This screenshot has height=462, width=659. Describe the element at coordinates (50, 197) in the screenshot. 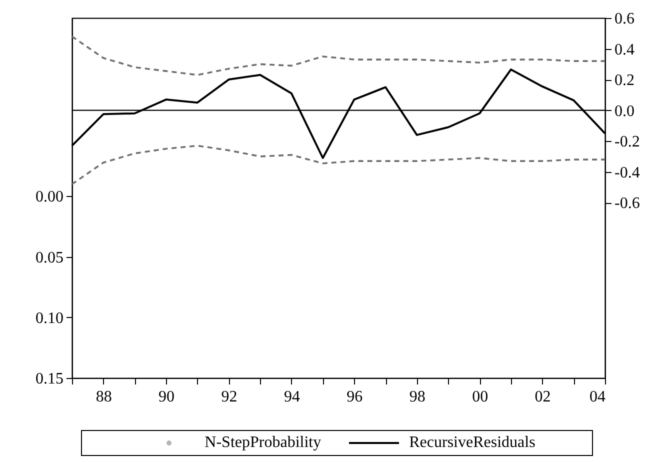

I see `y-tick-label: 0.00` at that location.